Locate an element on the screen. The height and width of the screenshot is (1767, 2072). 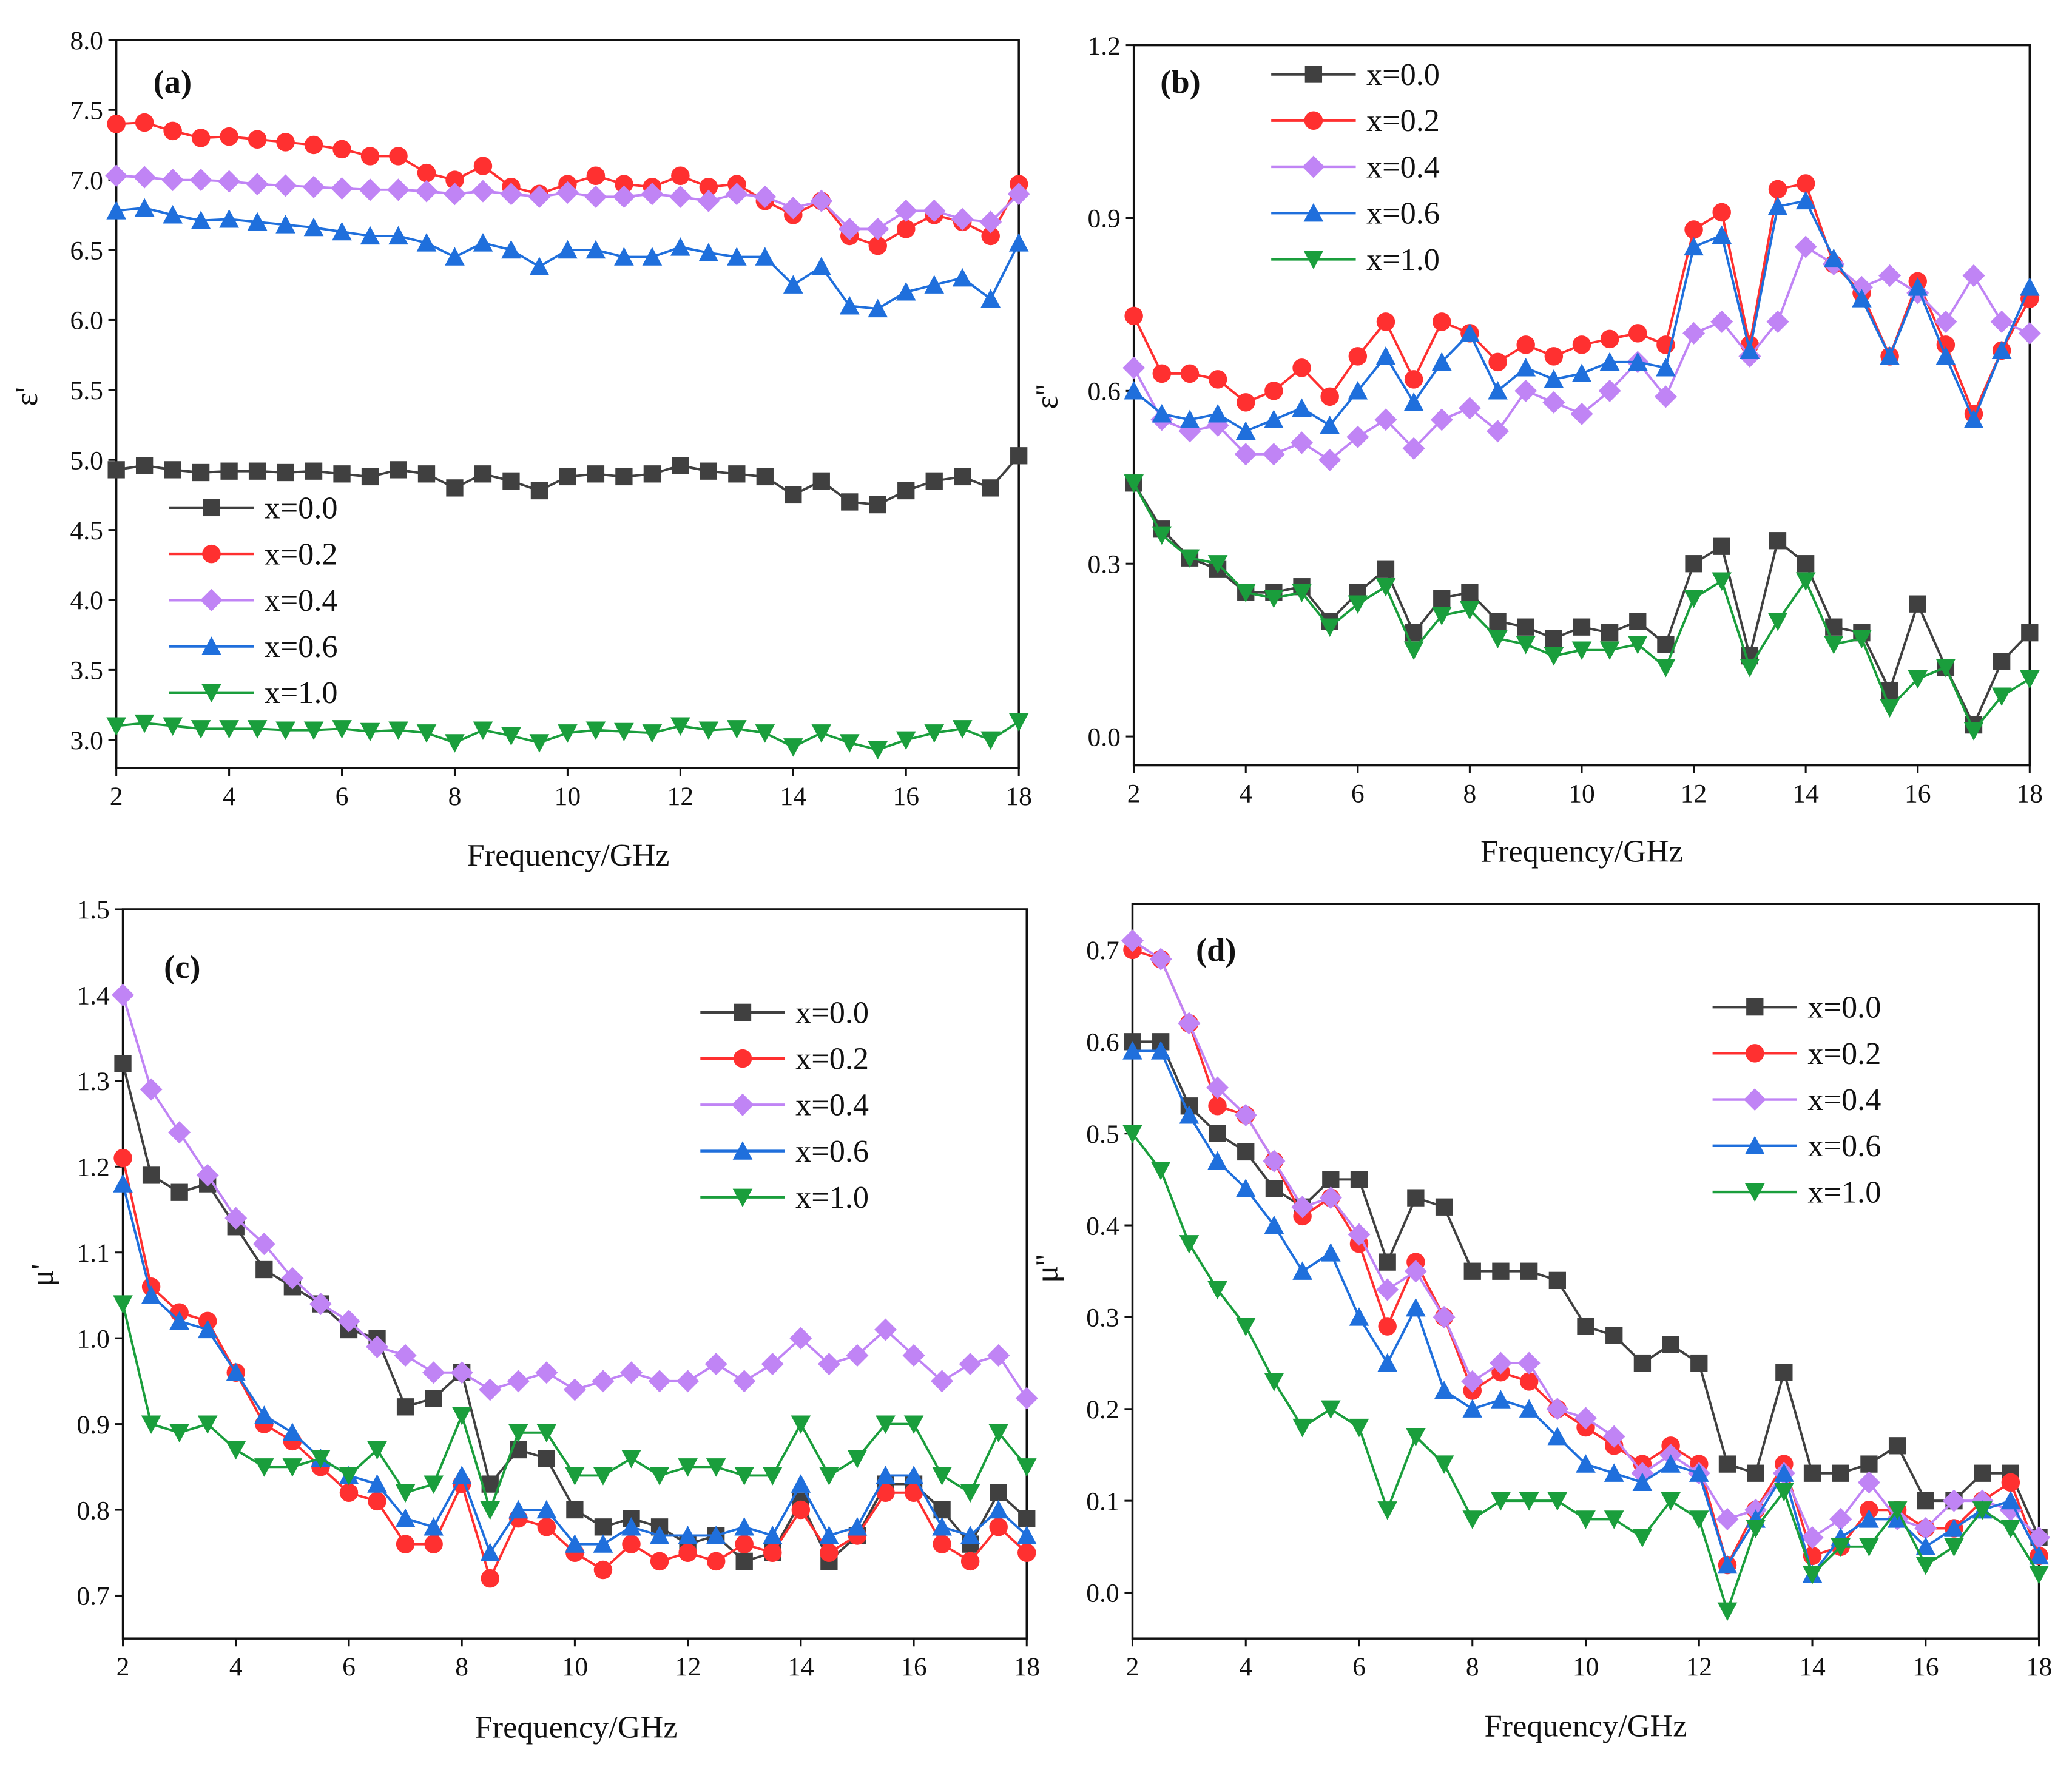
series-x-0.6 is located at coordinates (1582, 315).